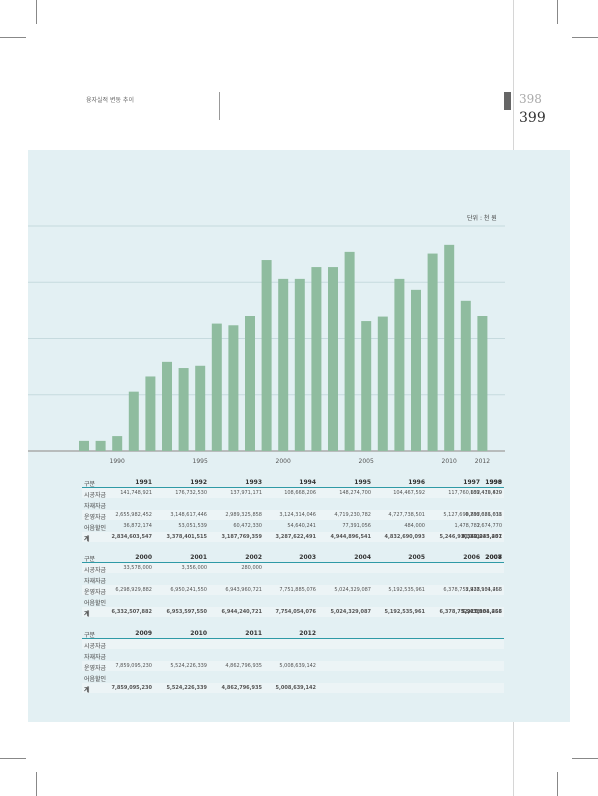  What do you see at coordinates (187, 688) in the screenshot?
I see `table-cell: 5,524,226,339` at bounding box center [187, 688].